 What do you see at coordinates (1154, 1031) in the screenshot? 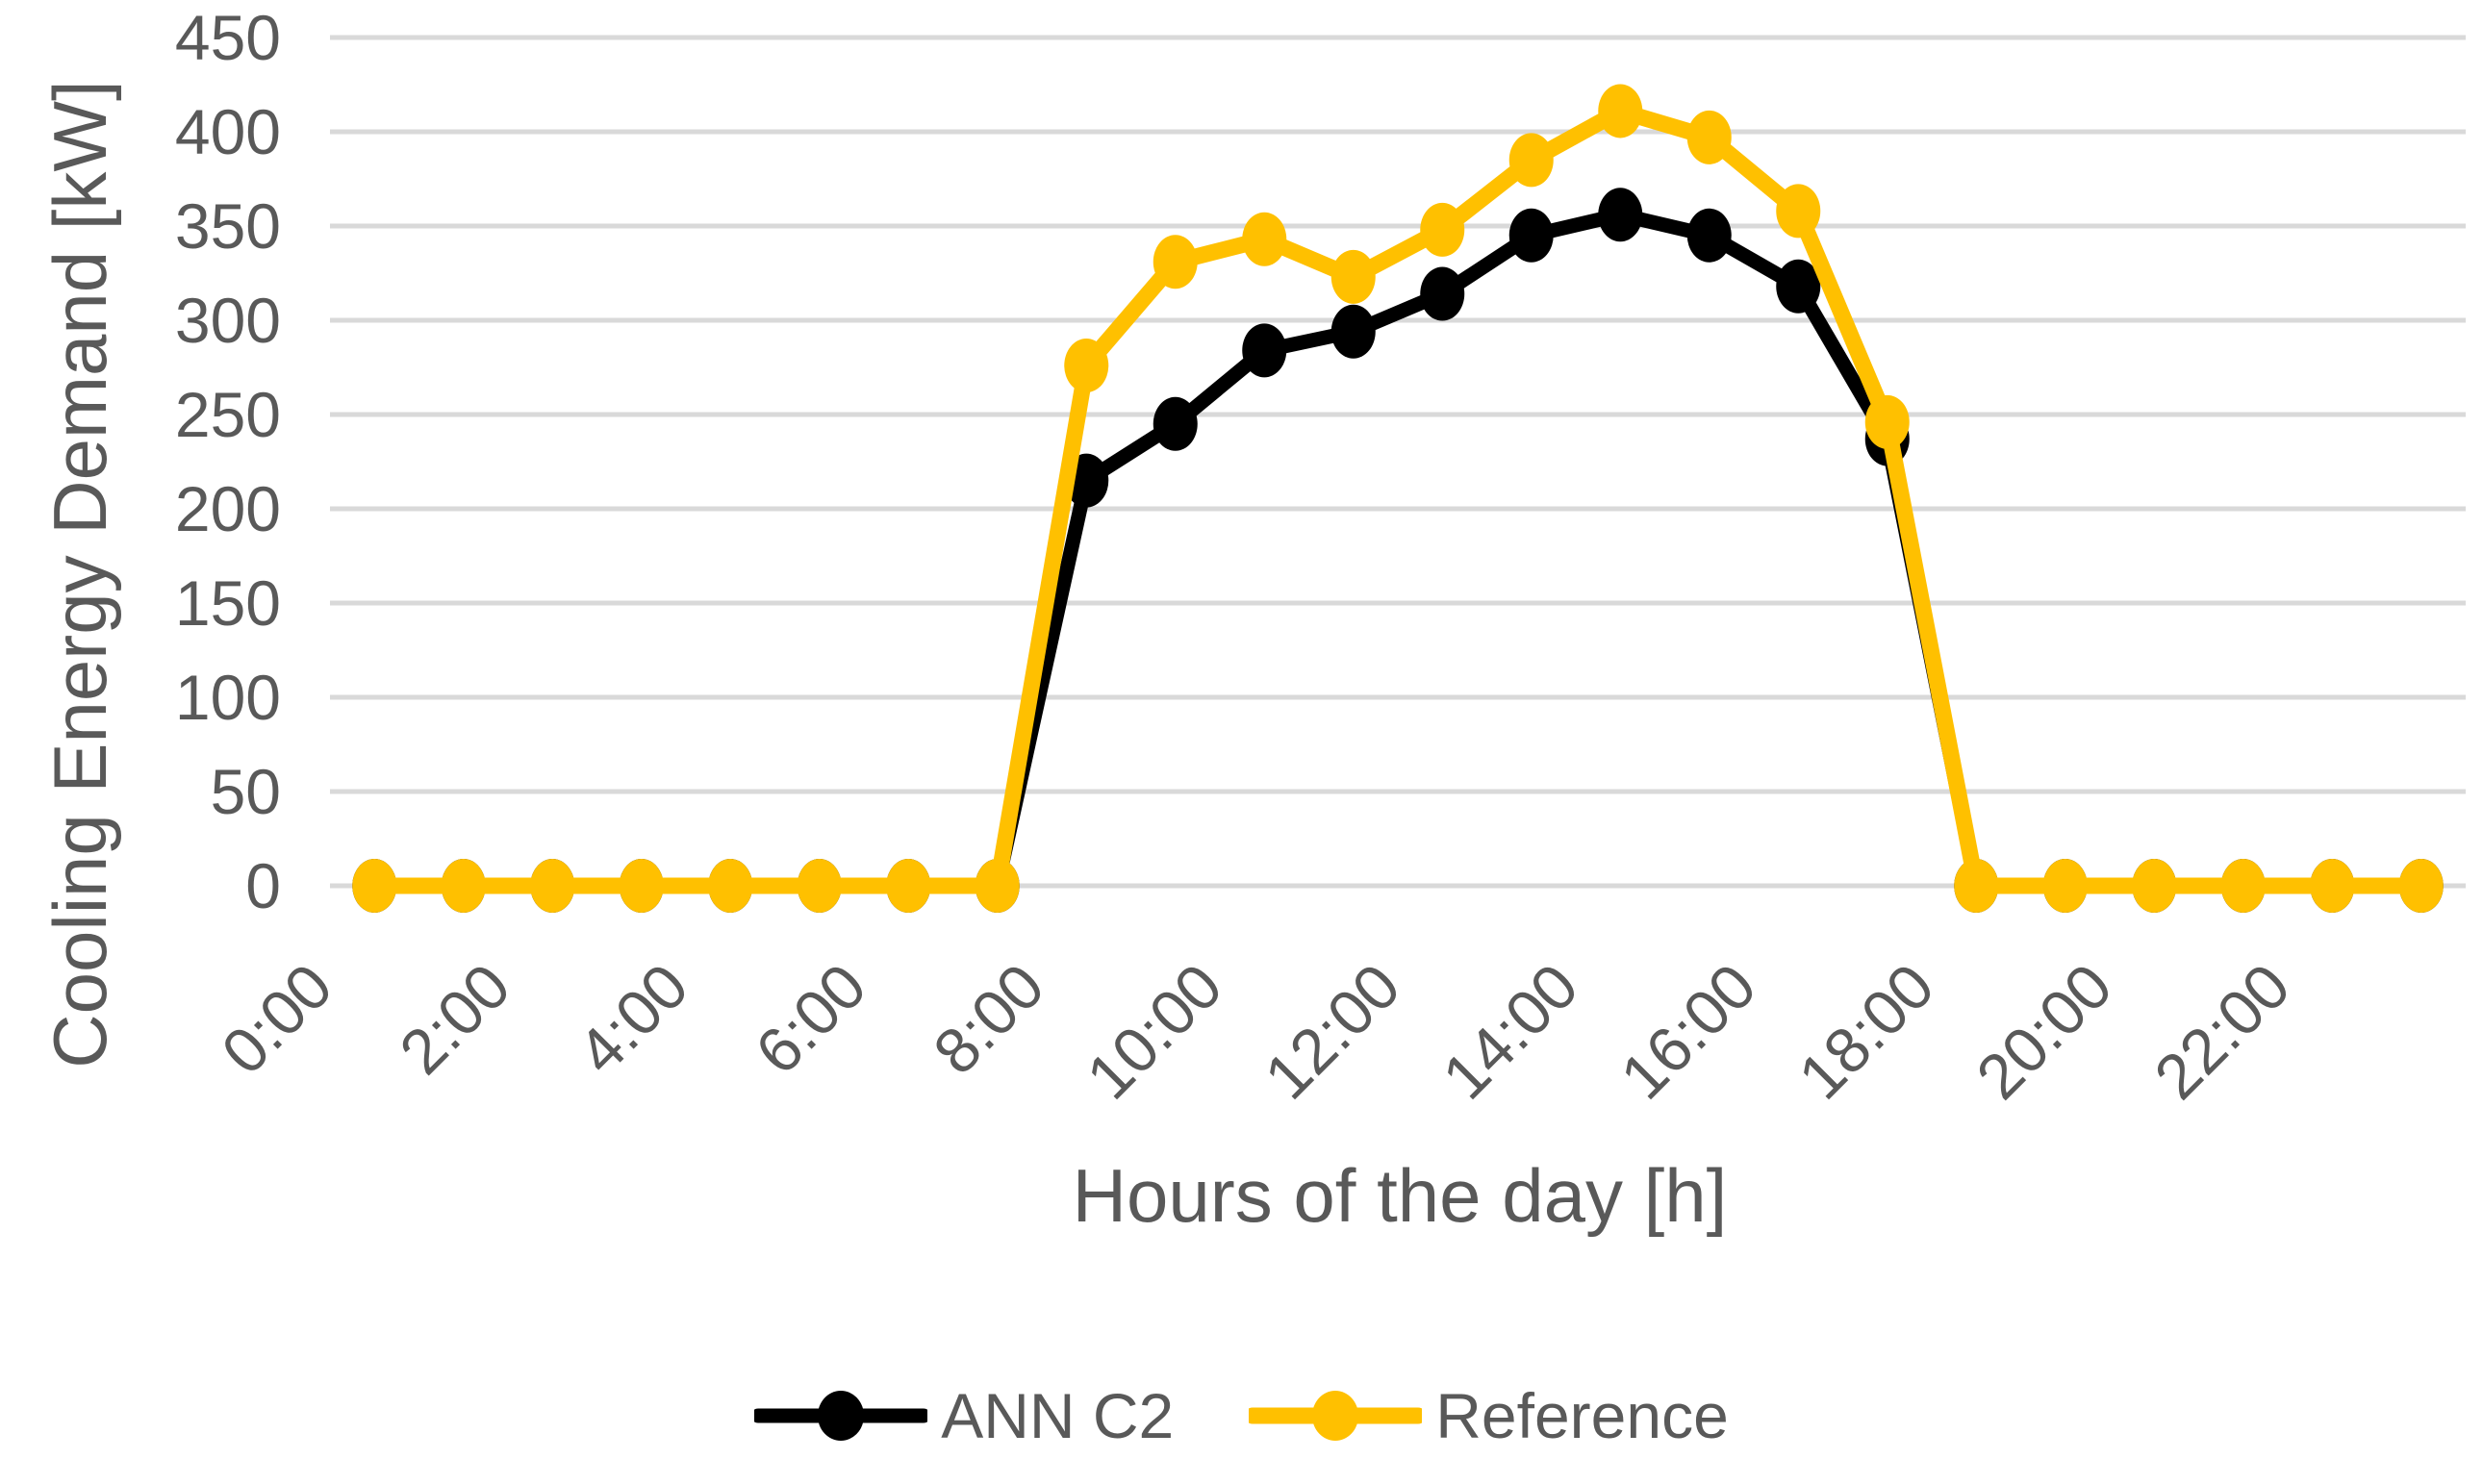
I see `x-tick-label-1000: 10:00` at bounding box center [1154, 1031].